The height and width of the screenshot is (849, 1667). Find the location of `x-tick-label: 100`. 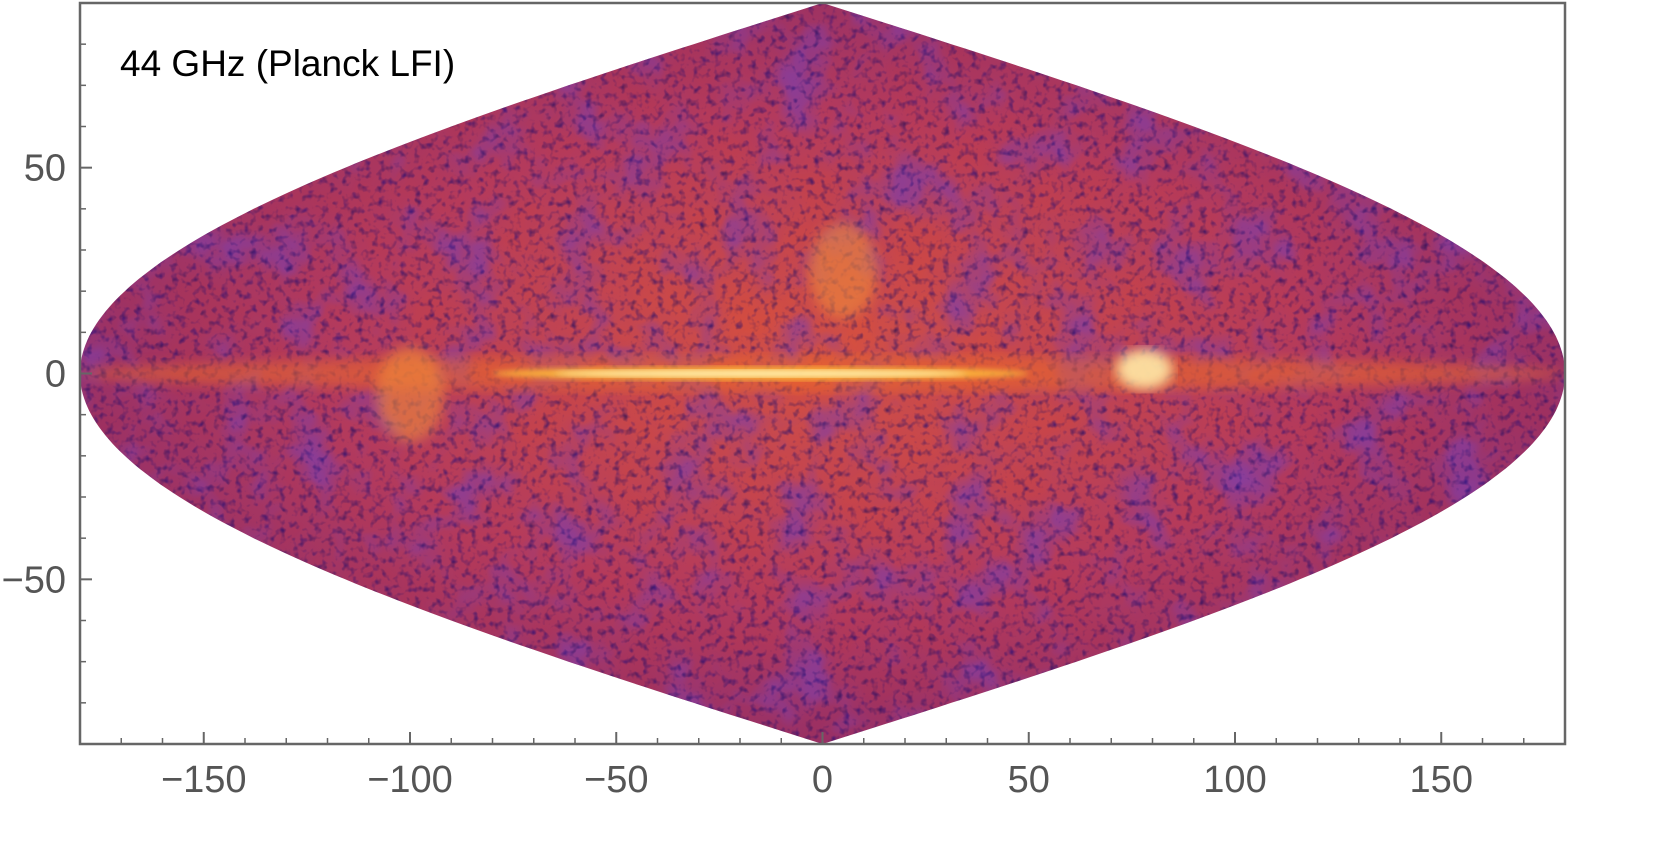

x-tick-label: 100 is located at coordinates (1234, 780).